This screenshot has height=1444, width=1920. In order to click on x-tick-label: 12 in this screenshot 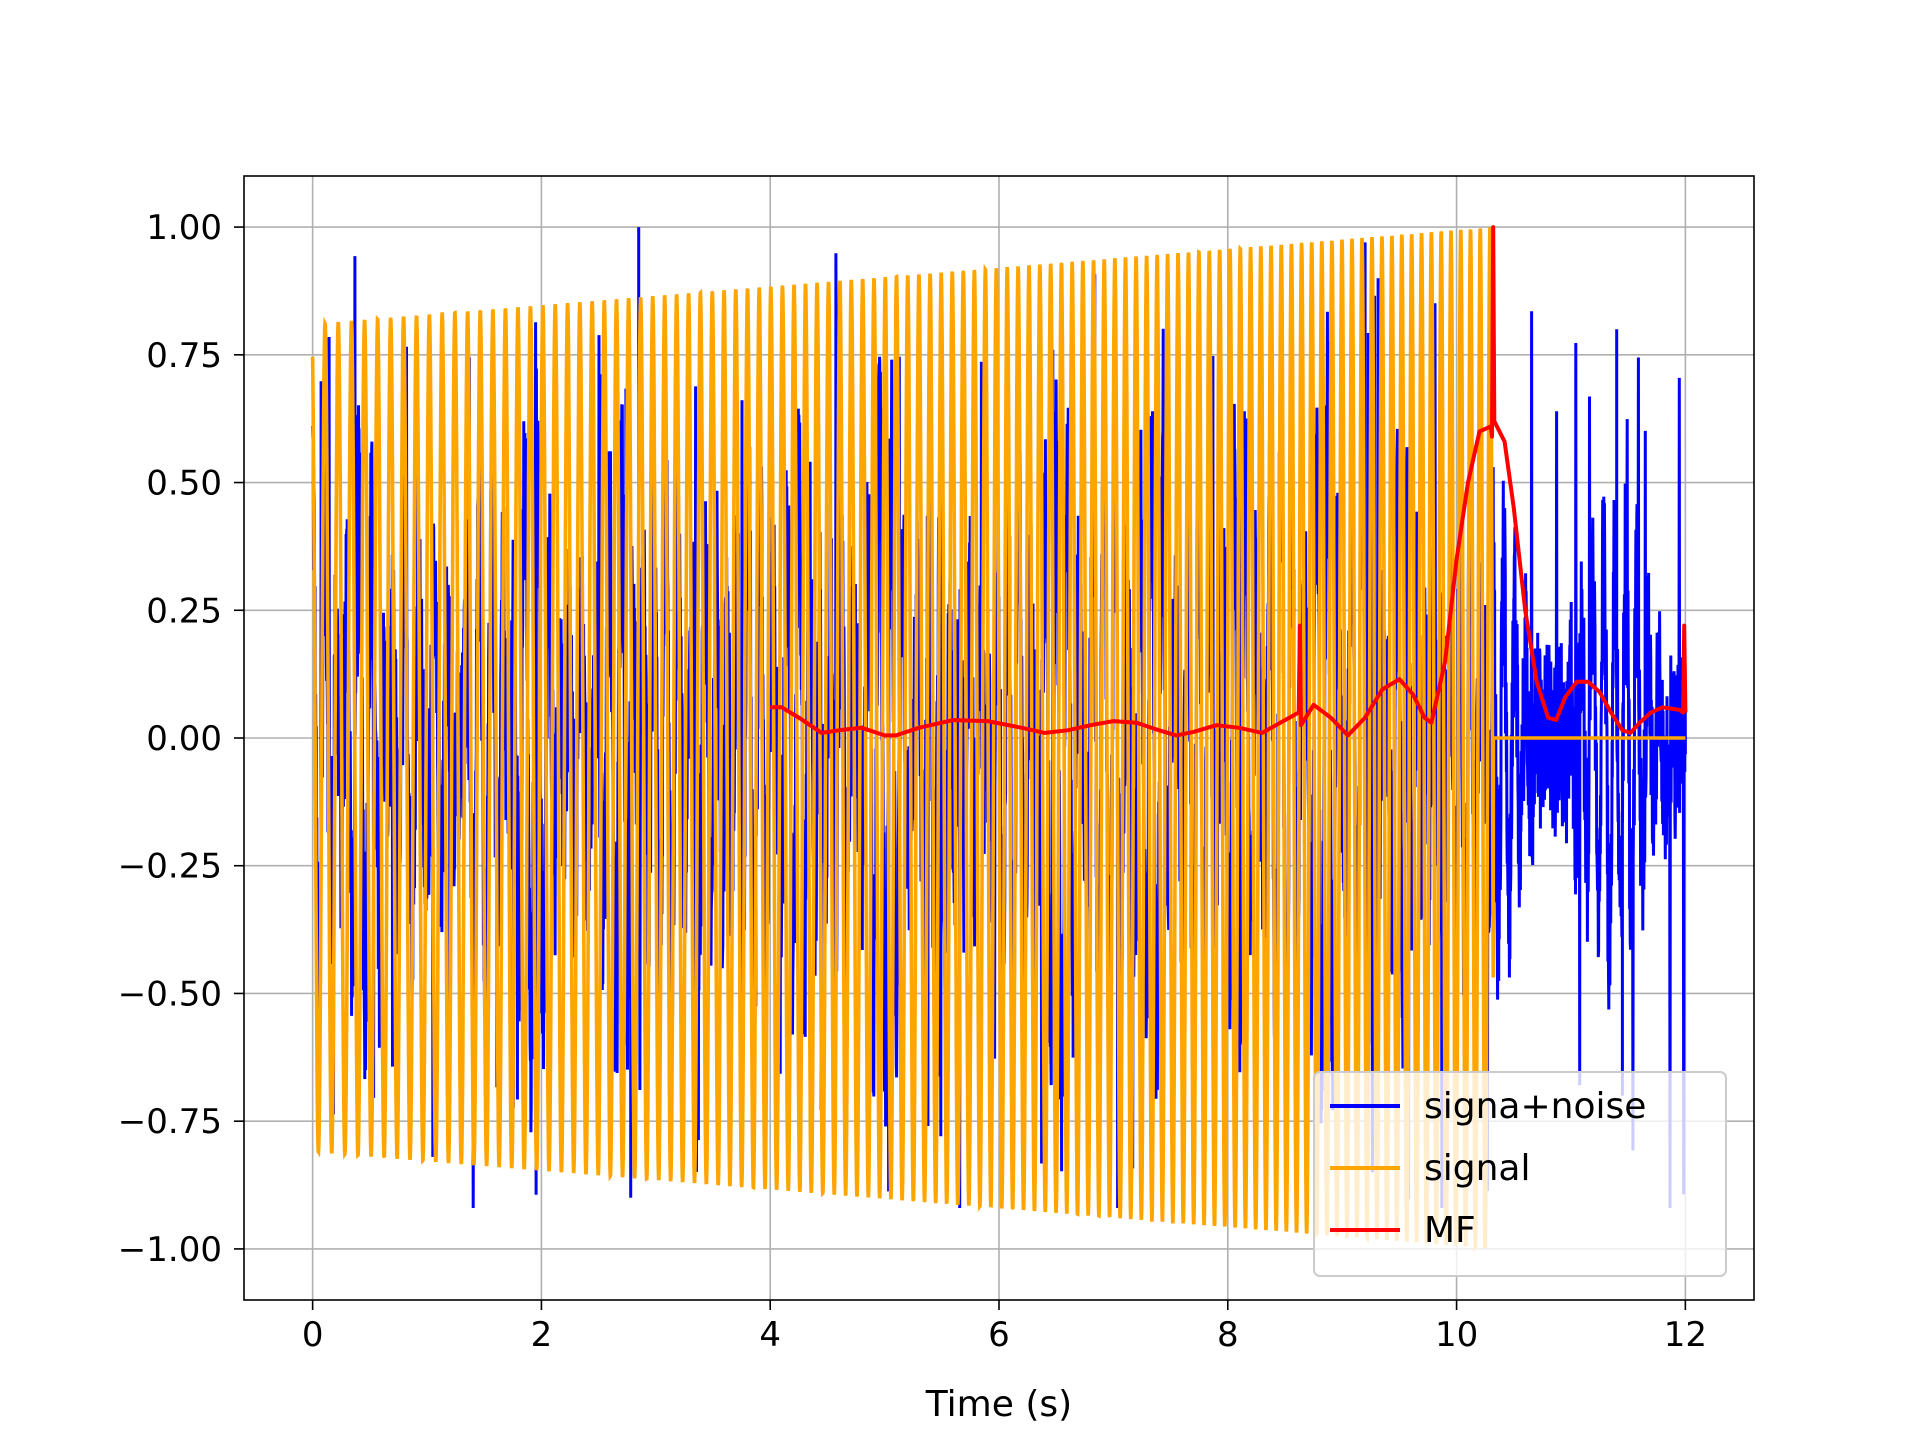, I will do `click(1685, 1335)`.